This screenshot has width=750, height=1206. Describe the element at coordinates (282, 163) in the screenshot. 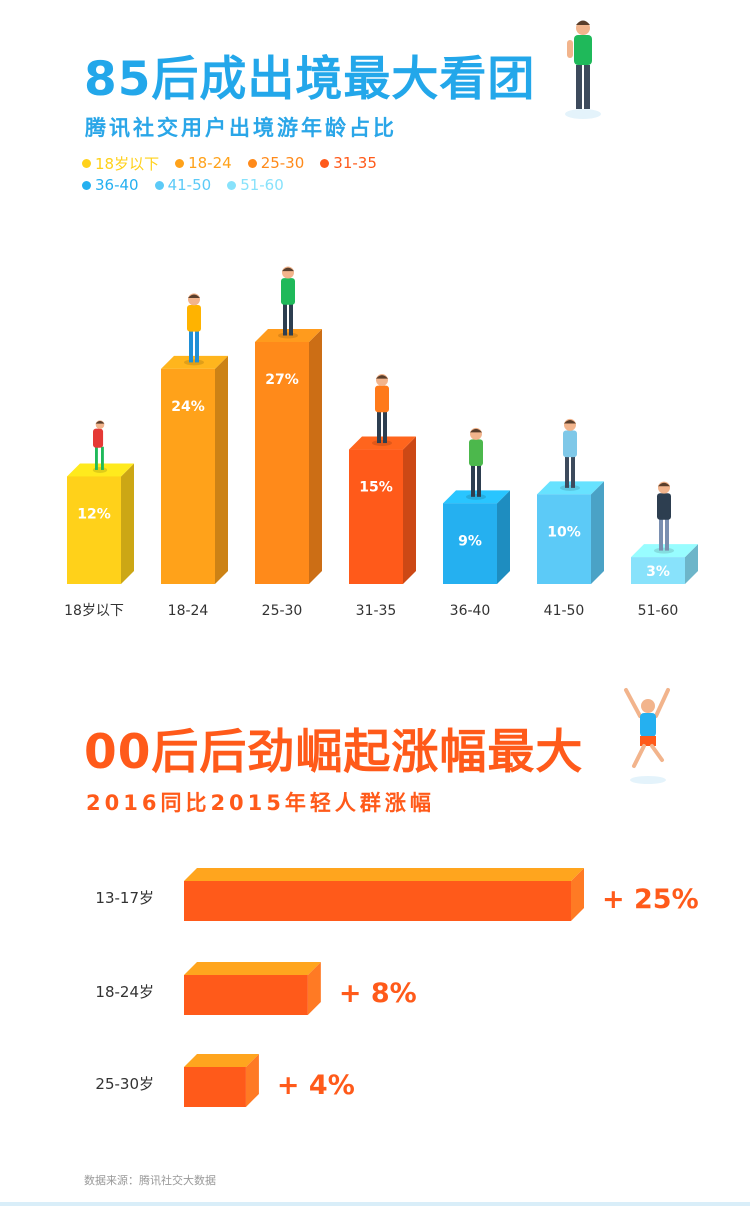

I see `legend-label: 25-30` at that location.